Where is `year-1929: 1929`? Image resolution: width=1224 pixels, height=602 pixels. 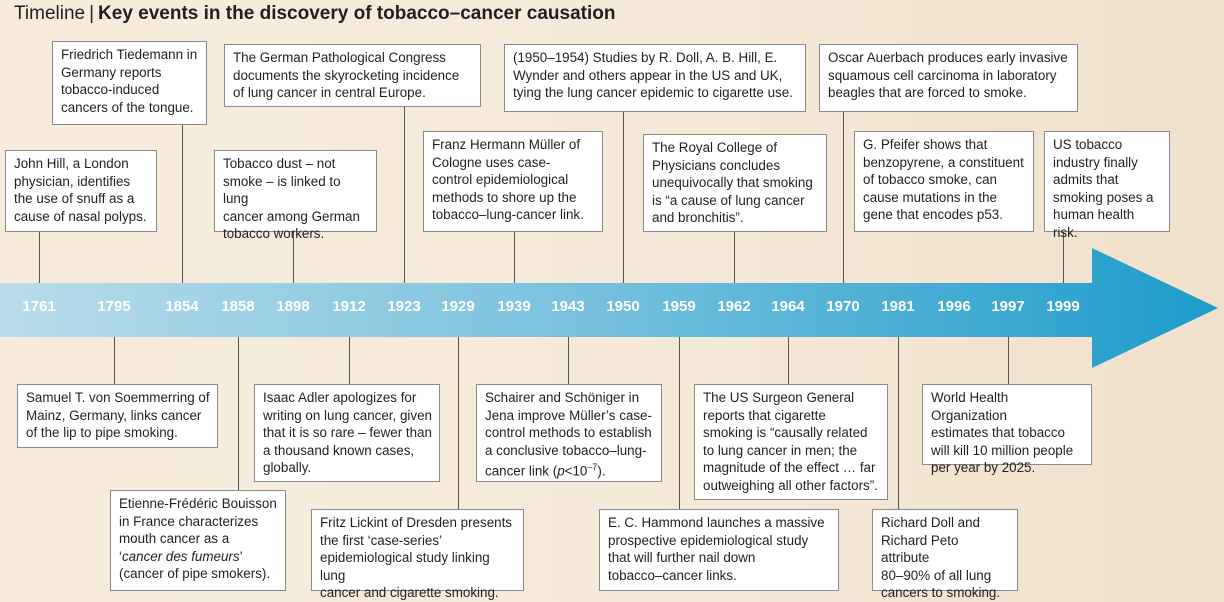
year-1929: 1929 is located at coordinates (458, 306).